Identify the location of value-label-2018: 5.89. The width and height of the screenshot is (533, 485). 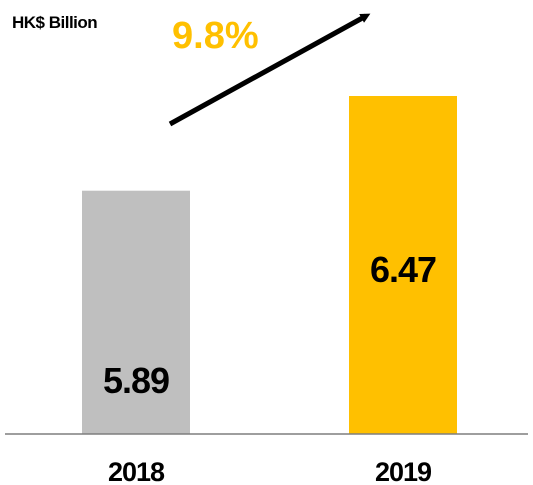
(136, 380).